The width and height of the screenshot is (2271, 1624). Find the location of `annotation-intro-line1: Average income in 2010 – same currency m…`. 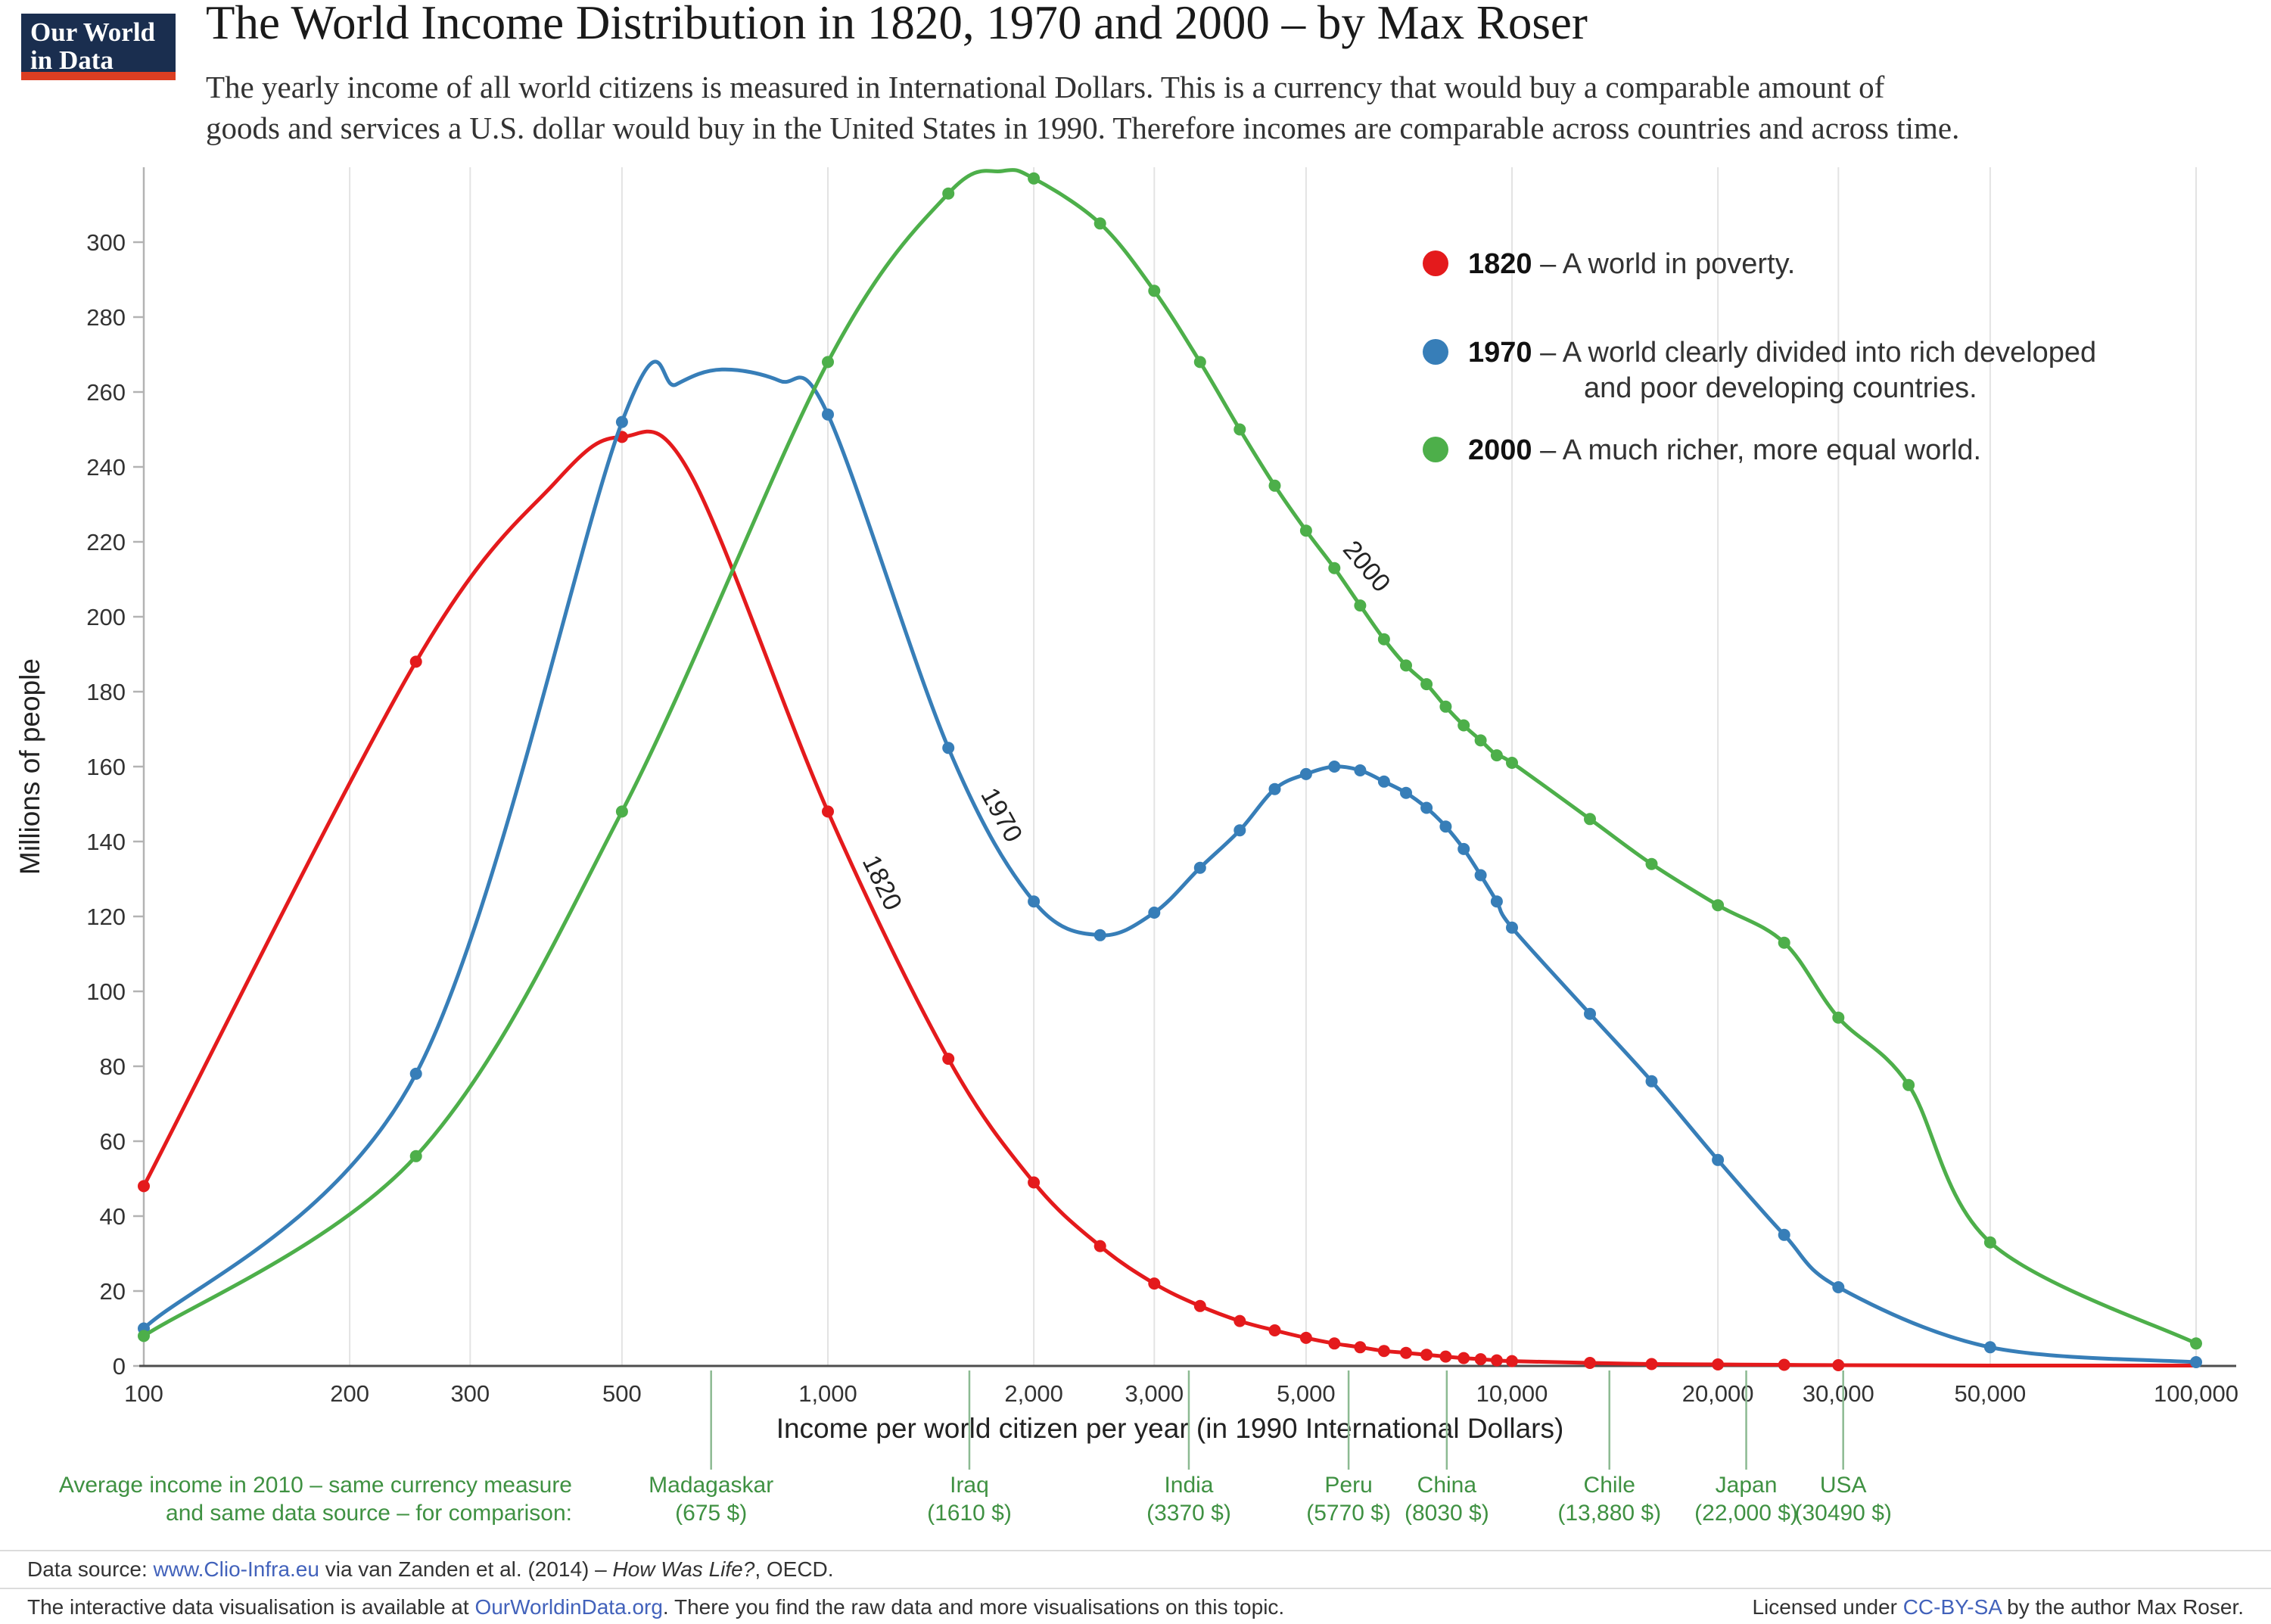

annotation-intro-line1: Average income in 2010 – same currency m… is located at coordinates (315, 1485).